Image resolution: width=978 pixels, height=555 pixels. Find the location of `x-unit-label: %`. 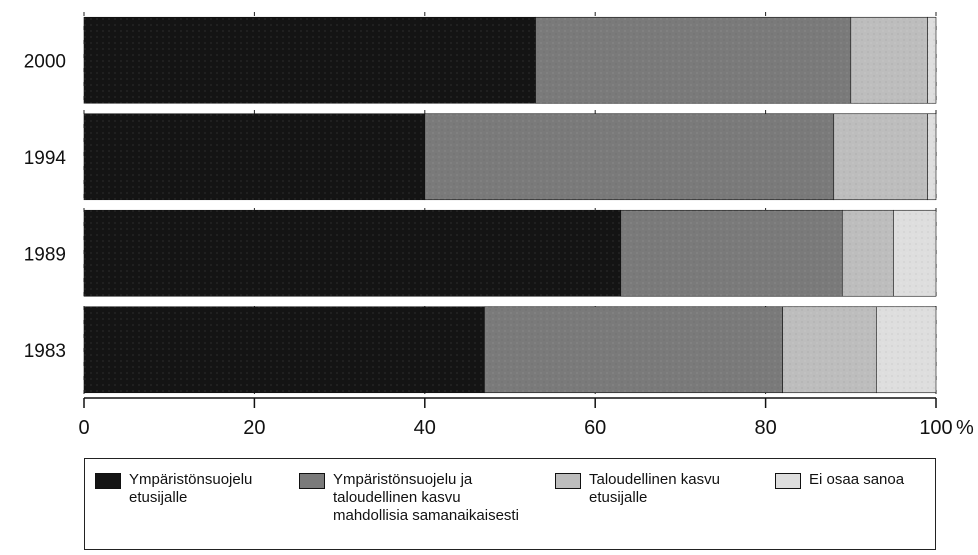

x-unit-label: % is located at coordinates (965, 428).